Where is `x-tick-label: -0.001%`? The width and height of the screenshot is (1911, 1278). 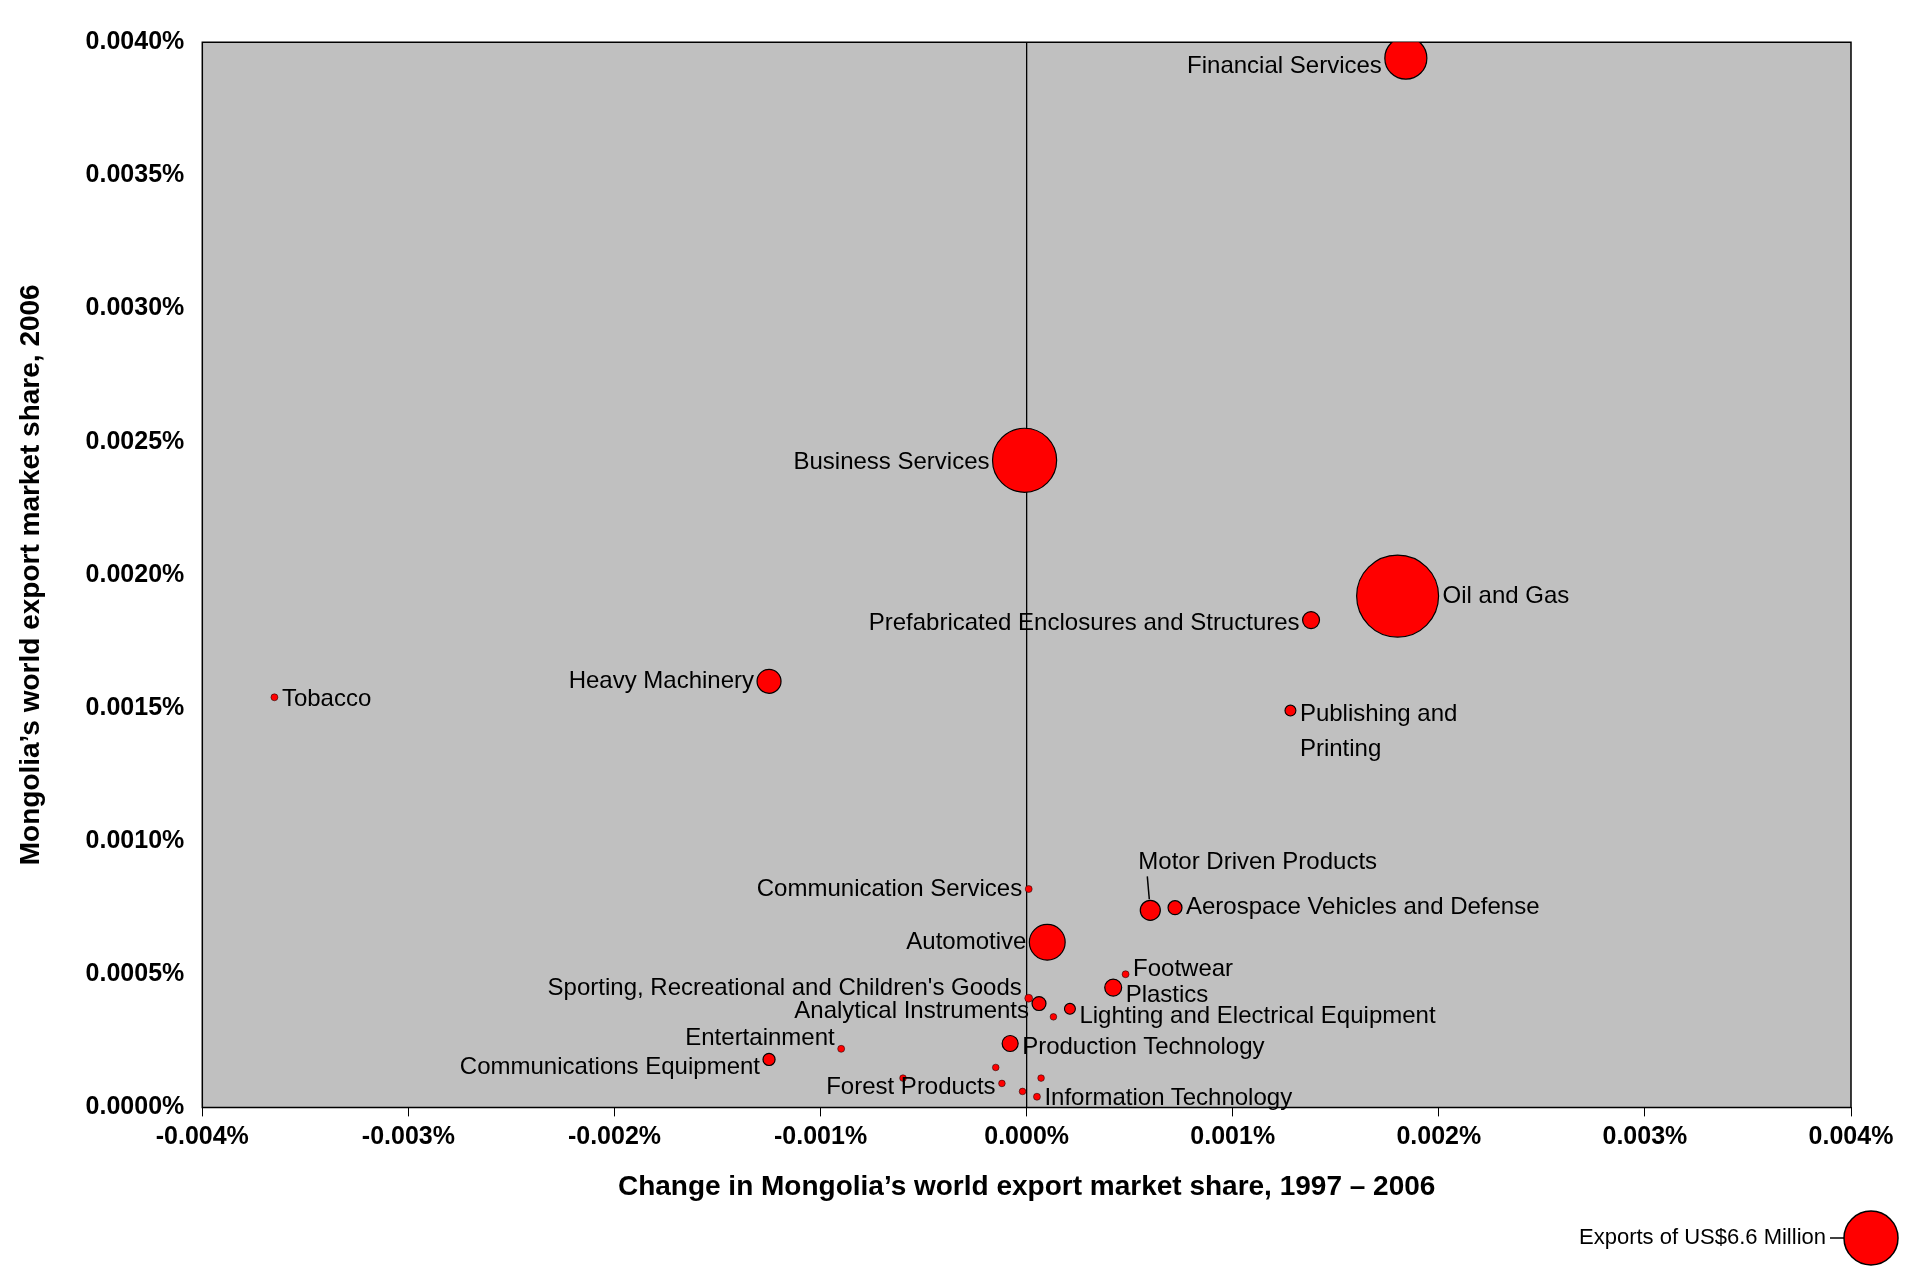 x-tick-label: -0.001% is located at coordinates (821, 1135).